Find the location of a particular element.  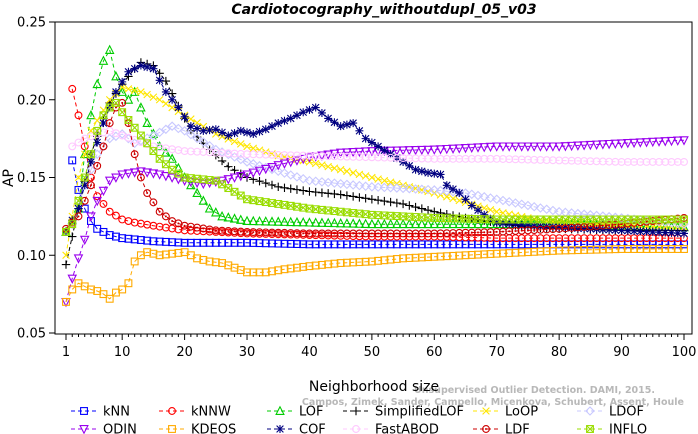

x-tick-label: 30 is located at coordinates (247, 352).